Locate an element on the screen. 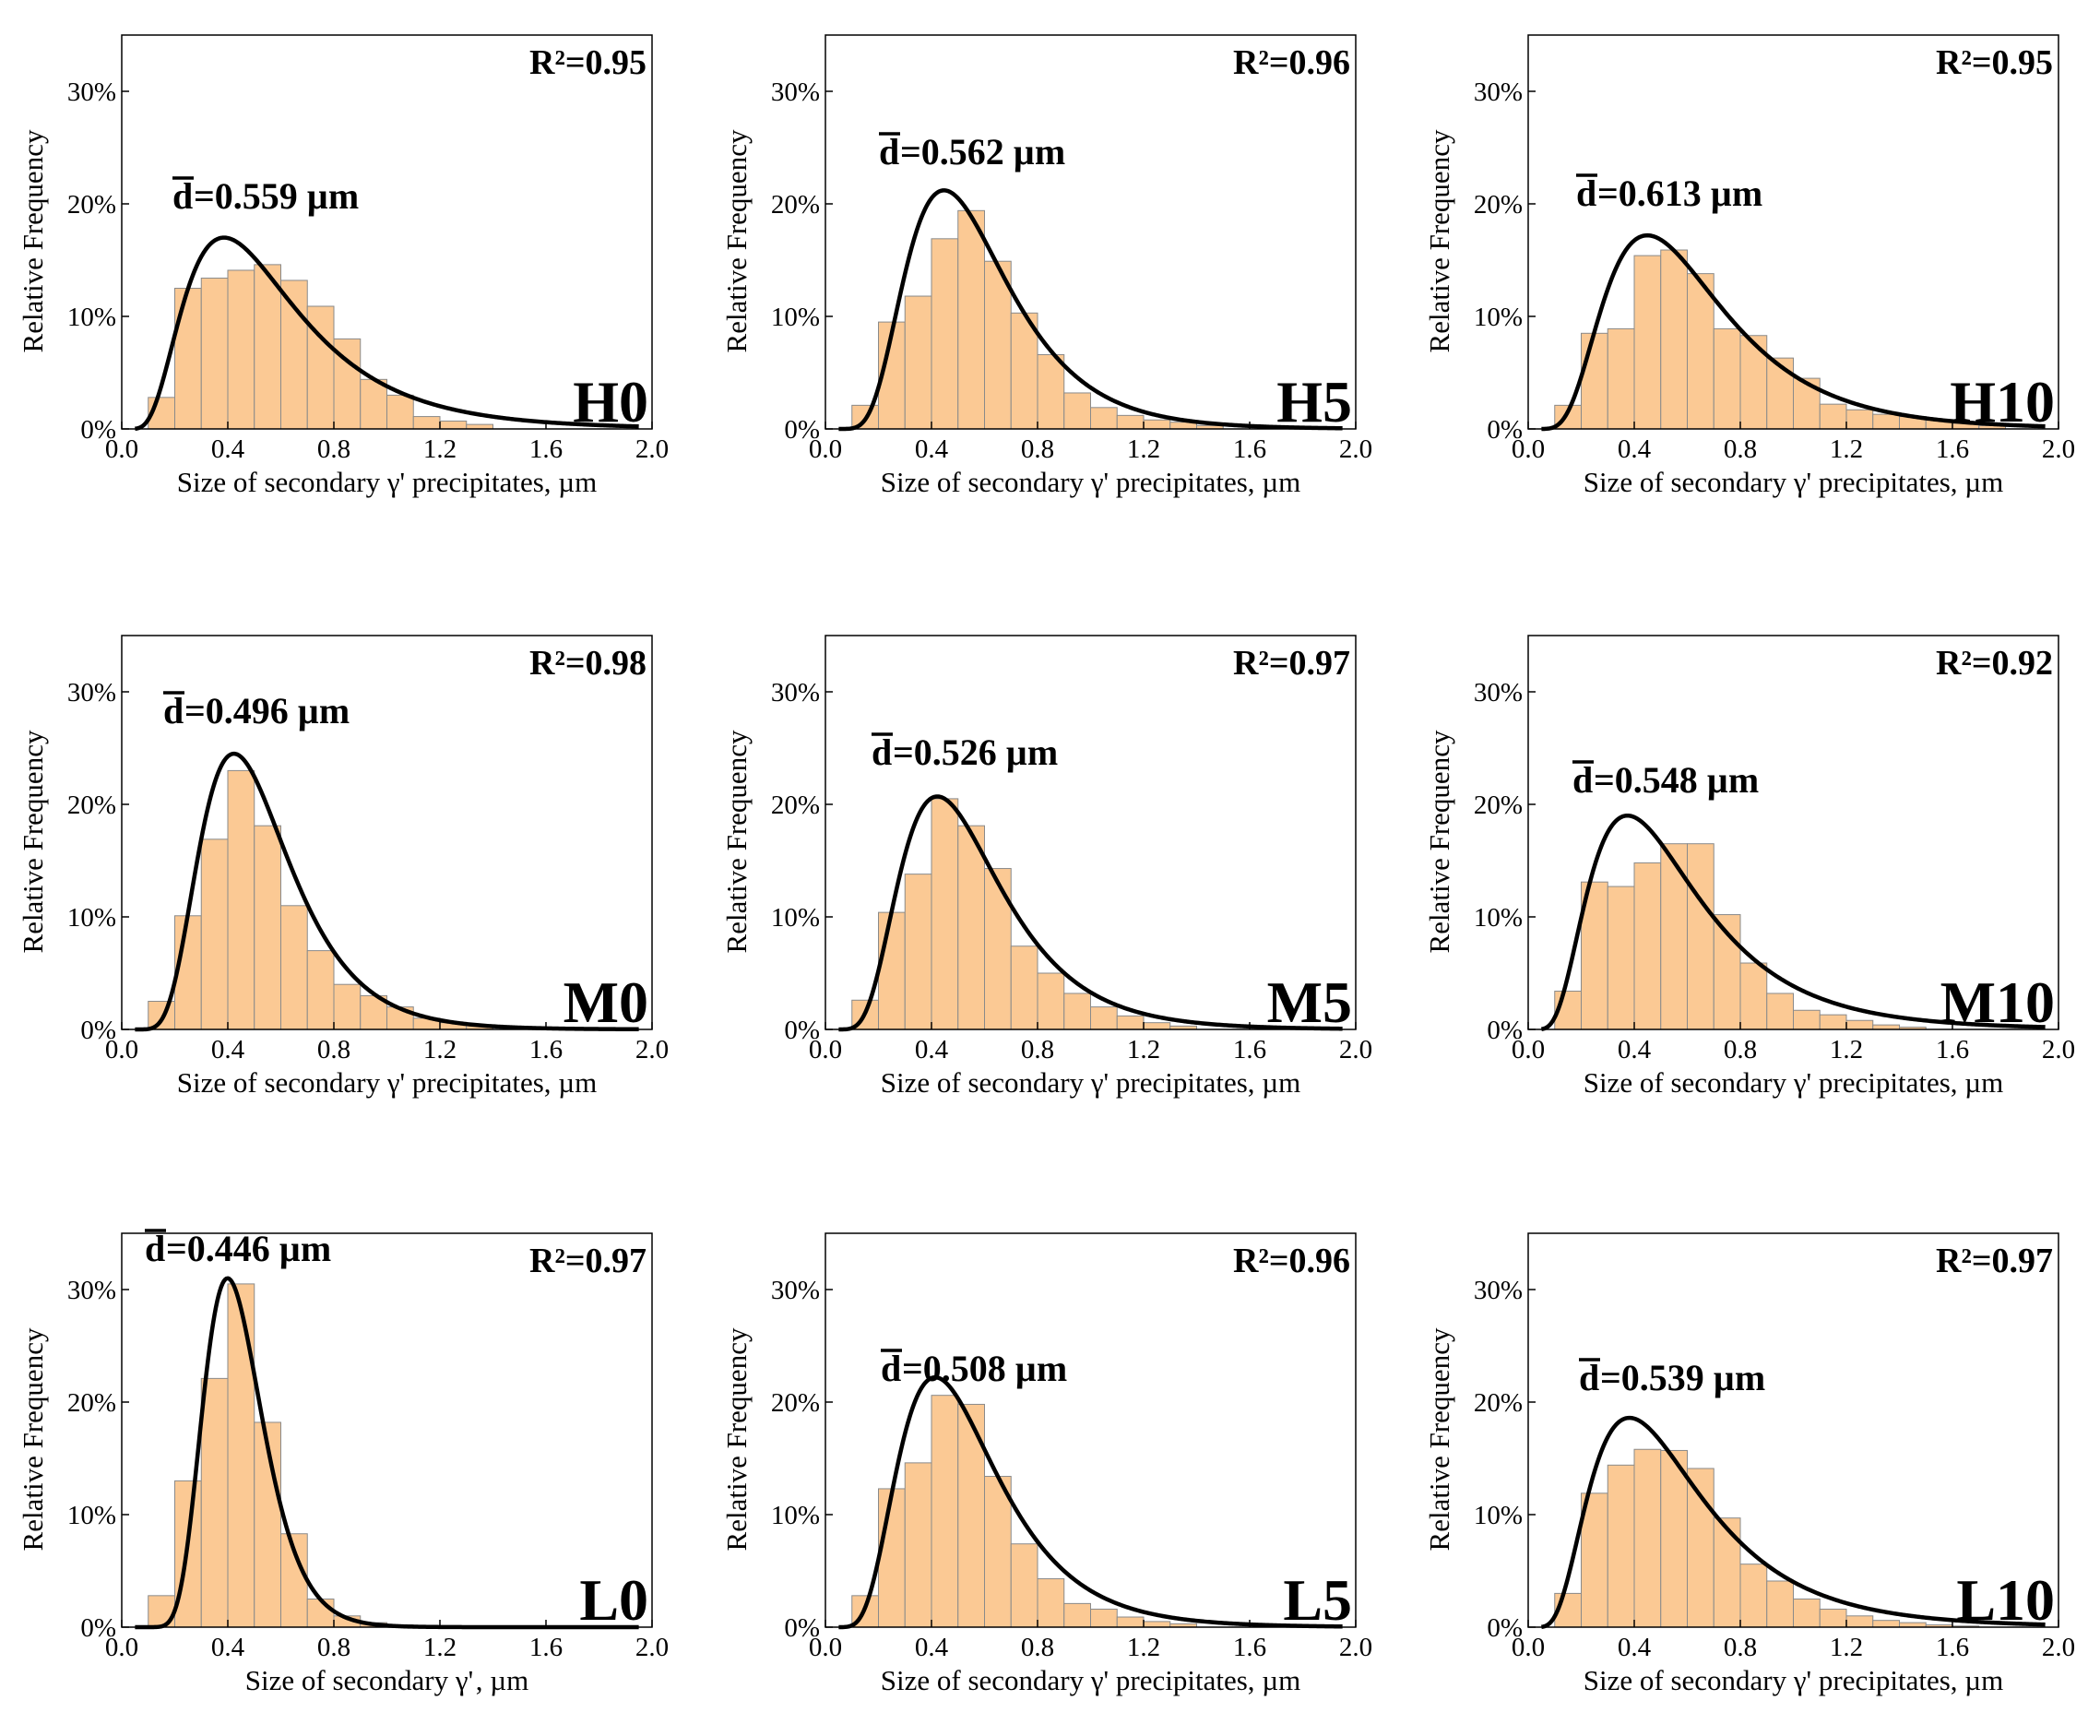 This screenshot has width=2100, height=1736. panel-label: M0 is located at coordinates (606, 1002).